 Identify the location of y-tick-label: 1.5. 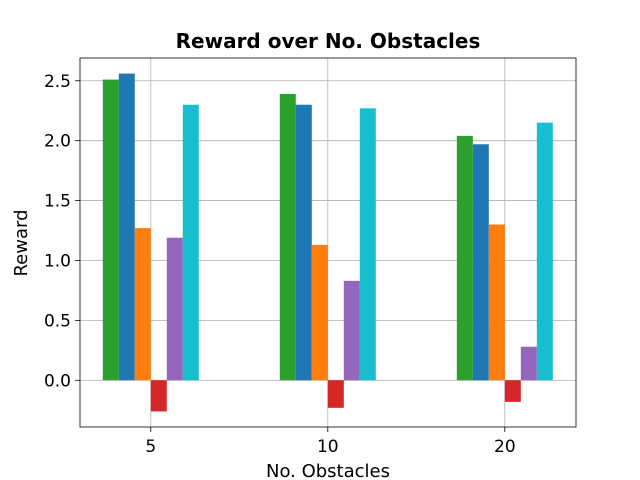
(57, 202).